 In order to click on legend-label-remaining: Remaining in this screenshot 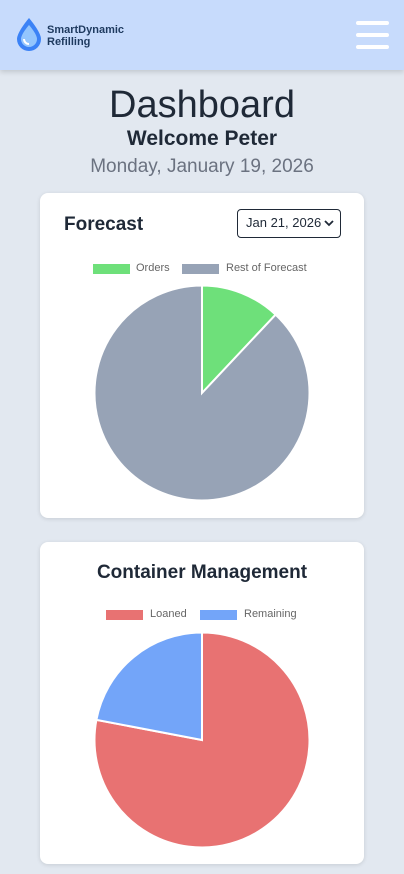, I will do `click(270, 614)`.